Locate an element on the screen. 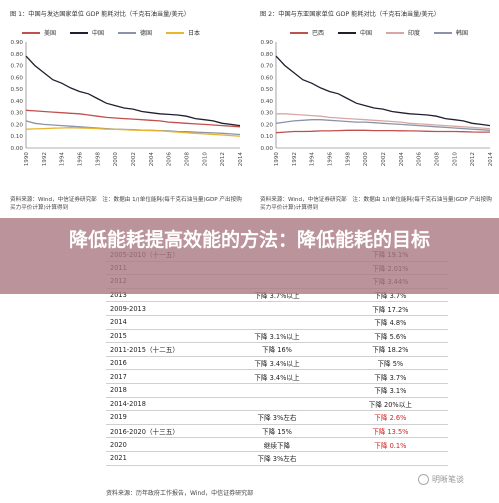  year-cell: 2016 is located at coordinates (164, 363).